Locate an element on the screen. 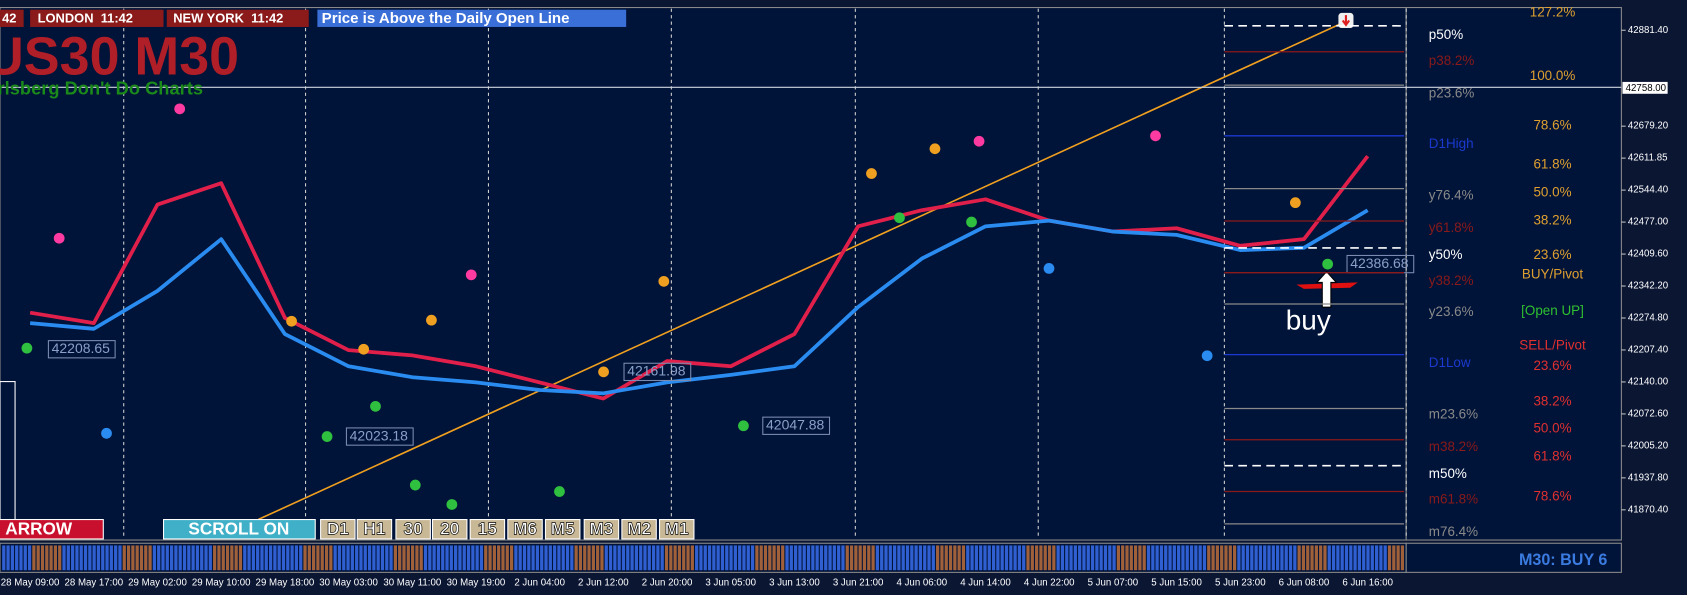  timeframe-label: 30 is located at coordinates (413, 528).